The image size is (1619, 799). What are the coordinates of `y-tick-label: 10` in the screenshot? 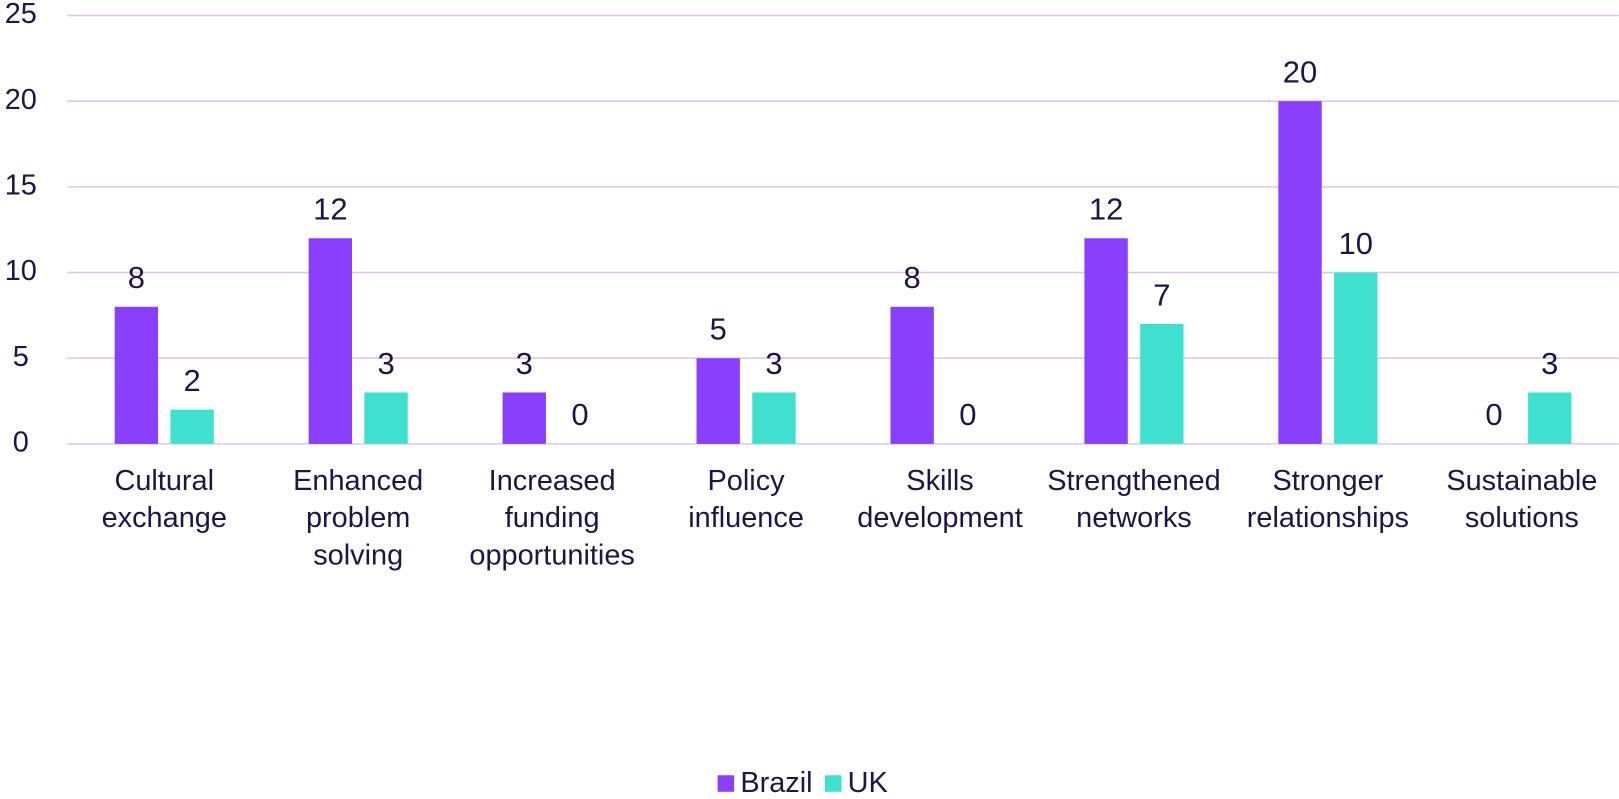 It's located at (21, 271).